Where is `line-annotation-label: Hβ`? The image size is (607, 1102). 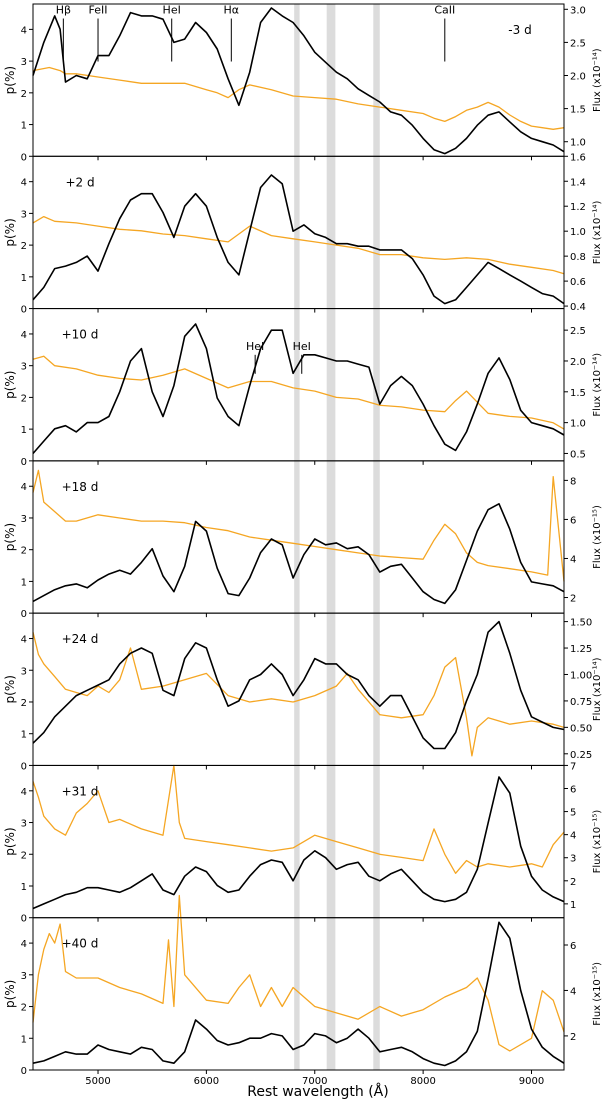
line-annotation-label: Hβ is located at coordinates (63, 10).